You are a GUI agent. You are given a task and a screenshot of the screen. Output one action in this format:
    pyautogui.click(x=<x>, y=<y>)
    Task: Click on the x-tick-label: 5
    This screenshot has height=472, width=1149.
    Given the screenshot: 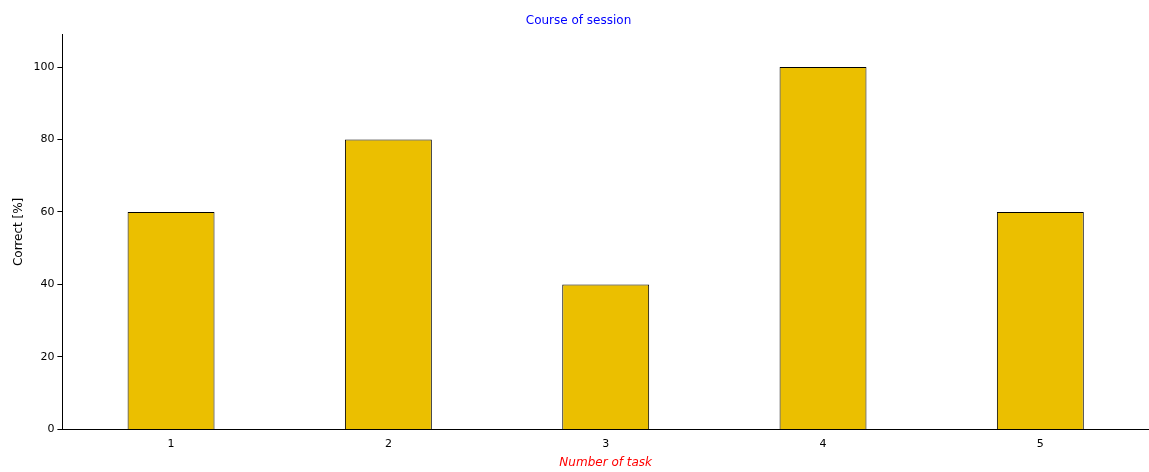 What is the action you would take?
    pyautogui.click(x=1040, y=443)
    